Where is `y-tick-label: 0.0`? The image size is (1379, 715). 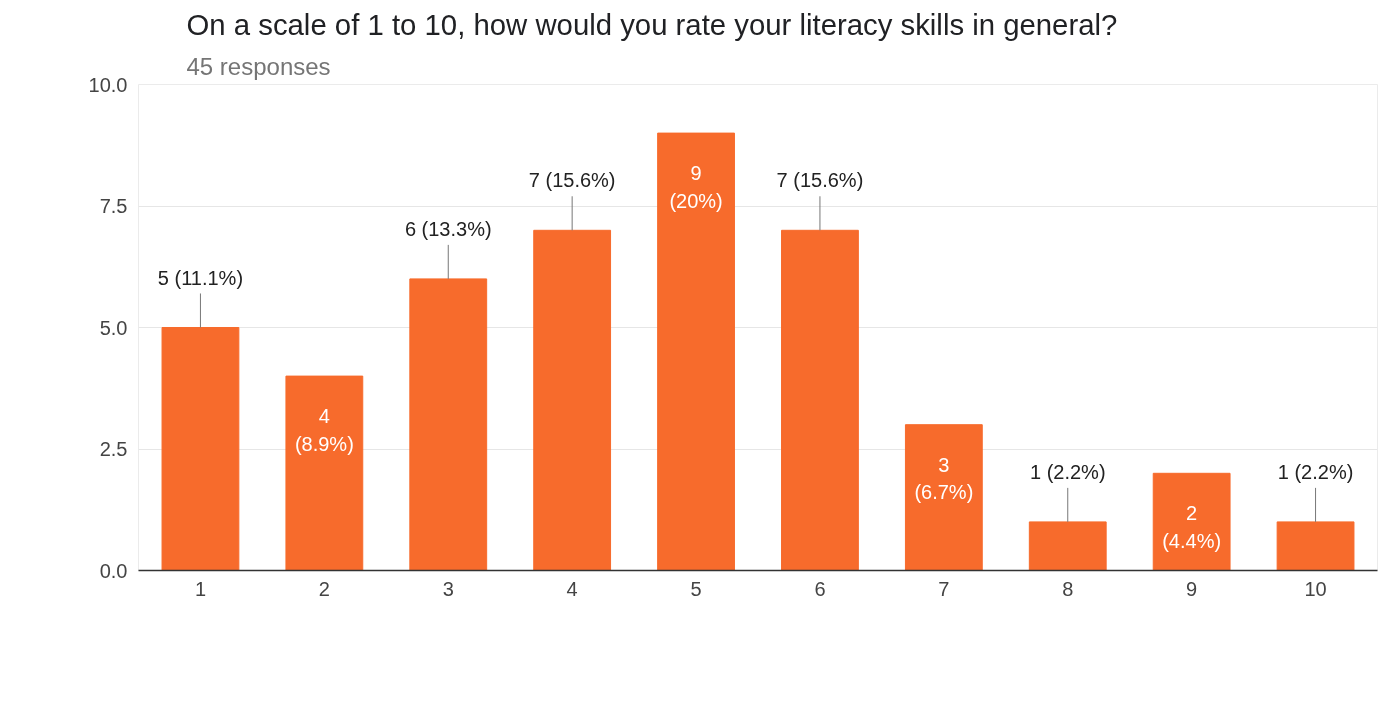
y-tick-label: 0.0 is located at coordinates (113, 570).